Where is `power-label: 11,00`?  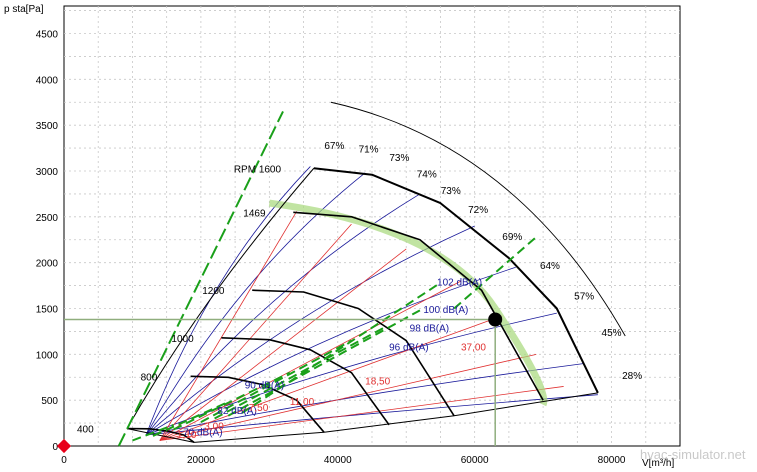 power-label: 11,00 is located at coordinates (302, 402).